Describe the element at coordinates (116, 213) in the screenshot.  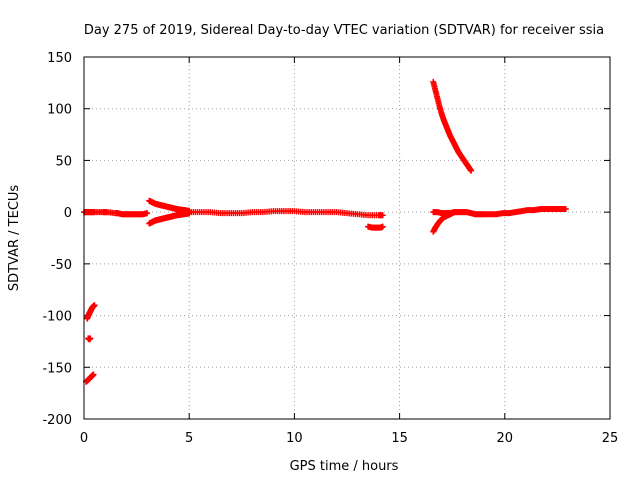
I see `series-near-zero-early` at that location.